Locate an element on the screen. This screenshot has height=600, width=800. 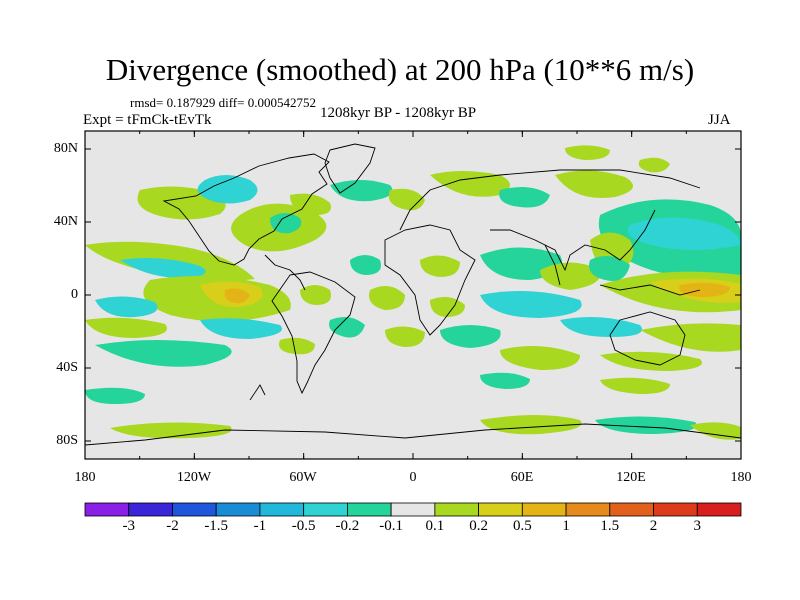
season-label: JJA is located at coordinates (719, 120).